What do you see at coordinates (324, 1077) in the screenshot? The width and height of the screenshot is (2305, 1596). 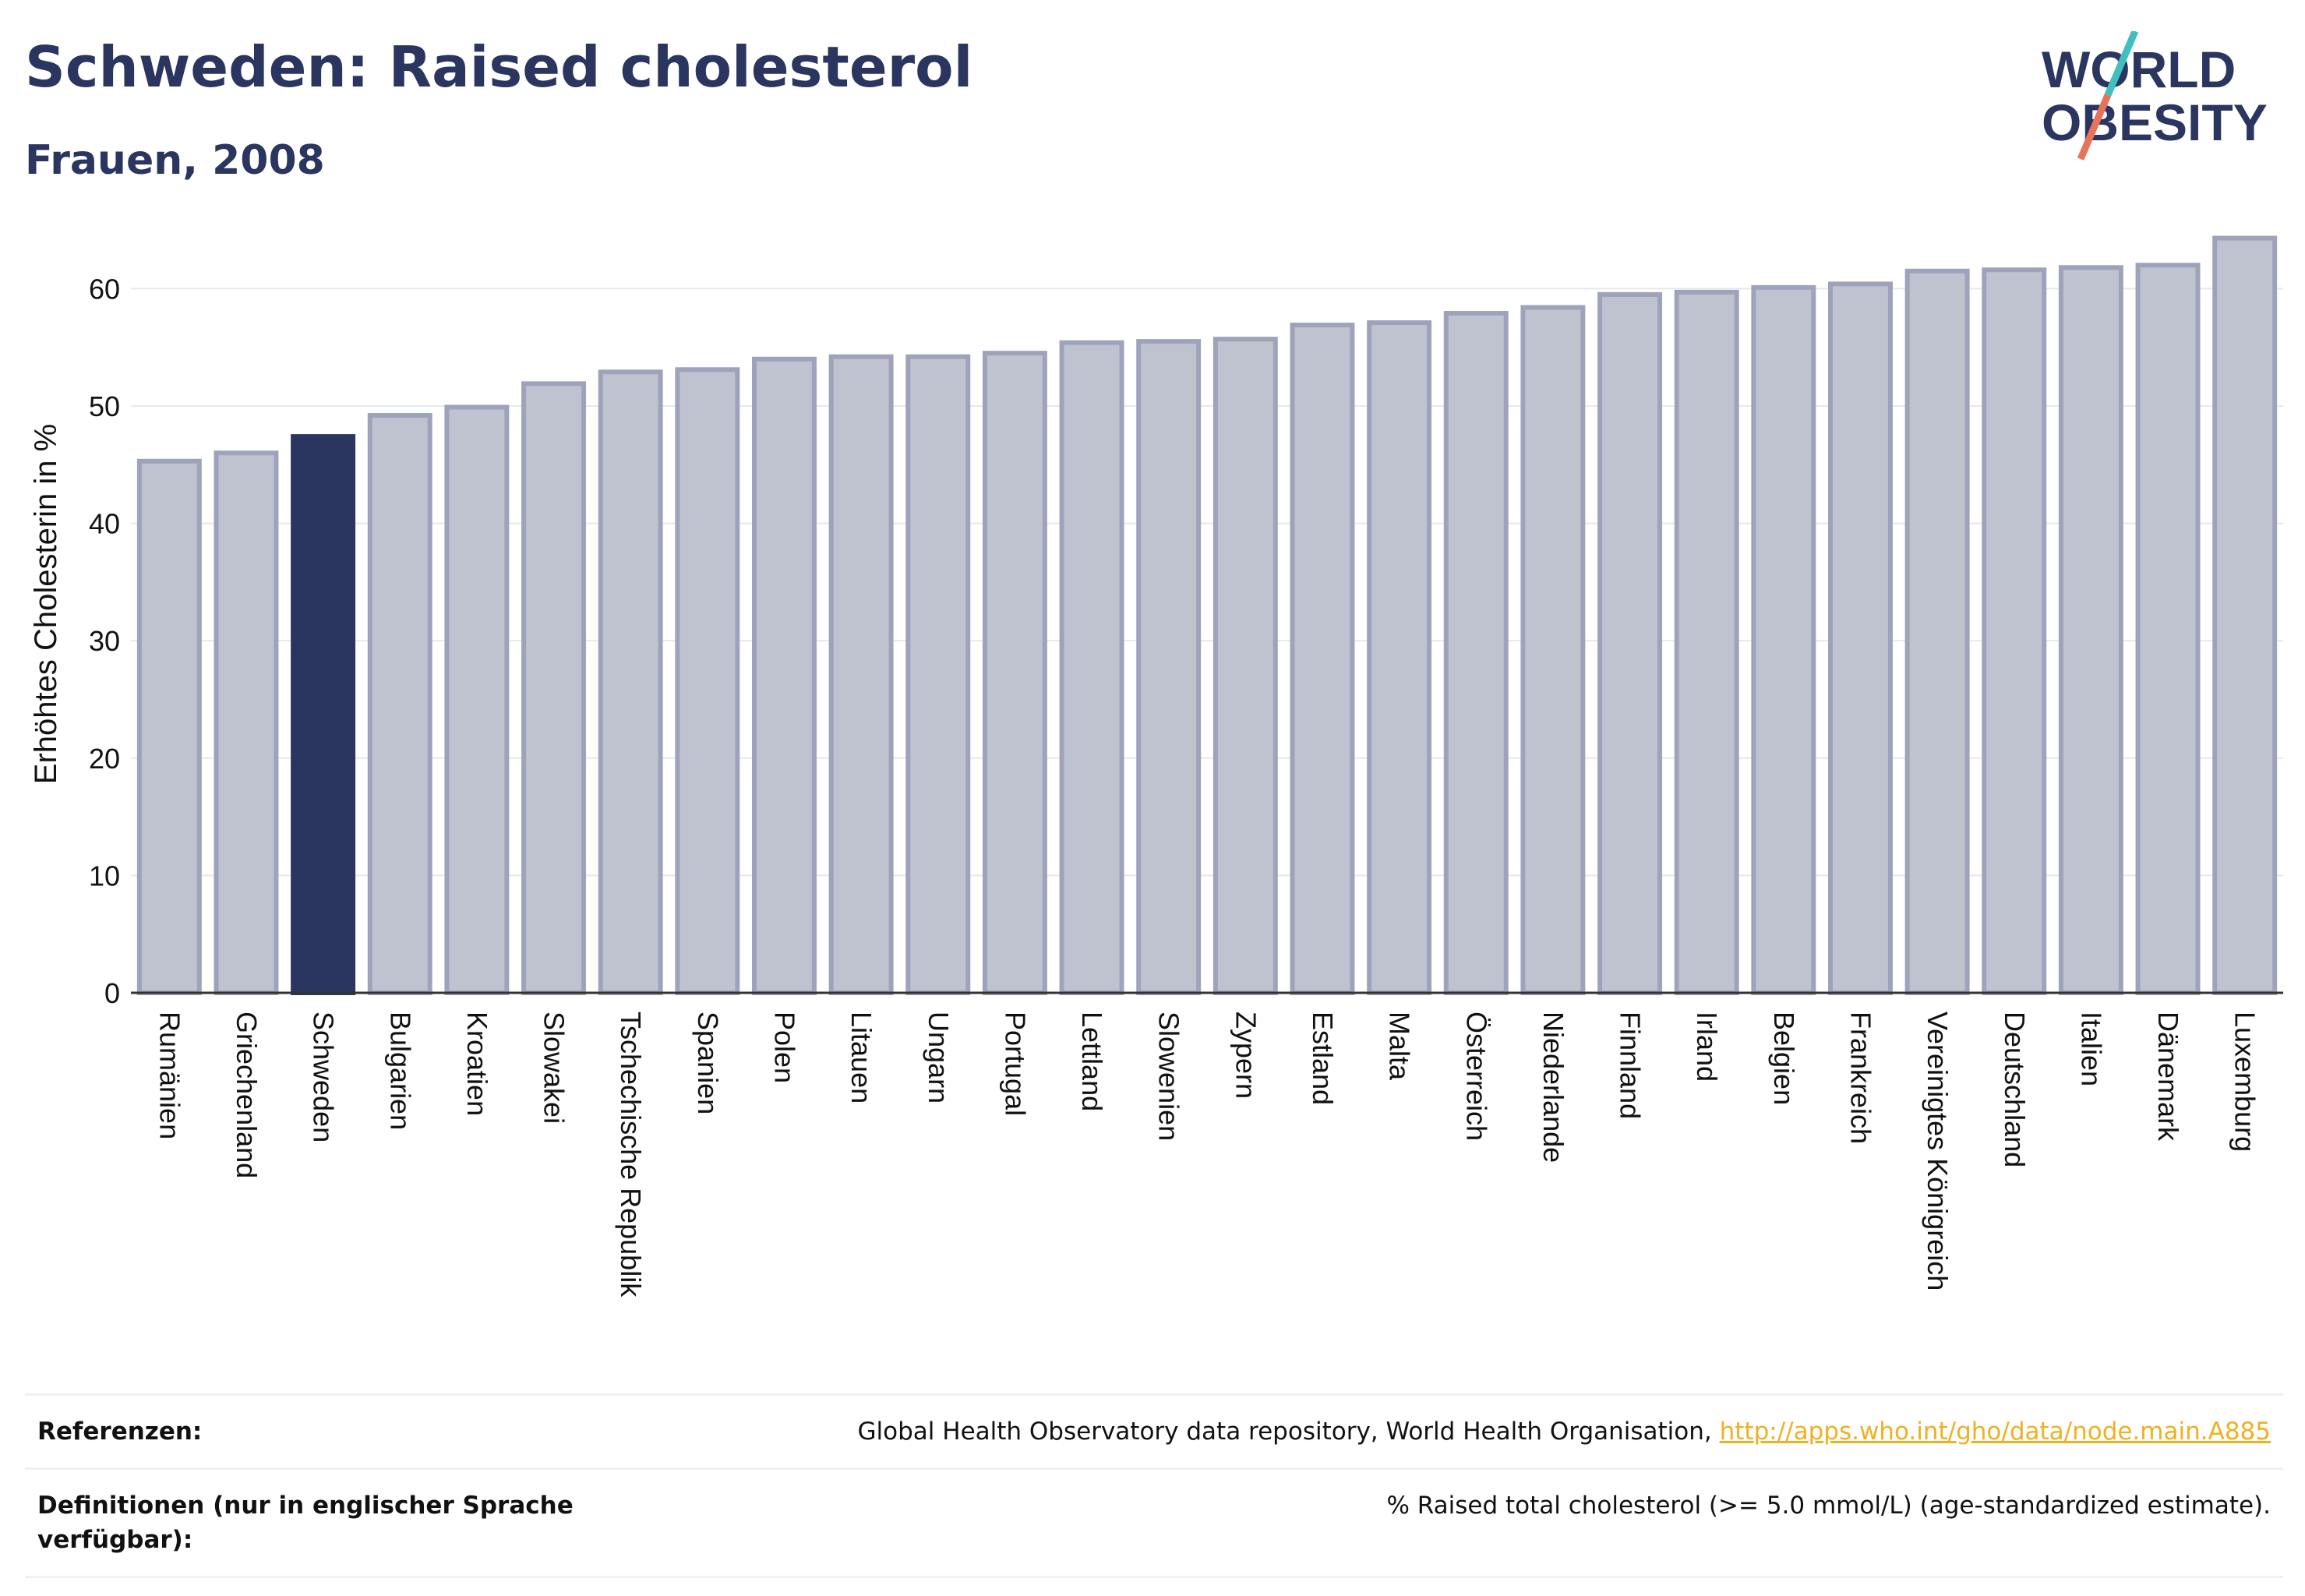 I see `x-tick-label: Schweden` at bounding box center [324, 1077].